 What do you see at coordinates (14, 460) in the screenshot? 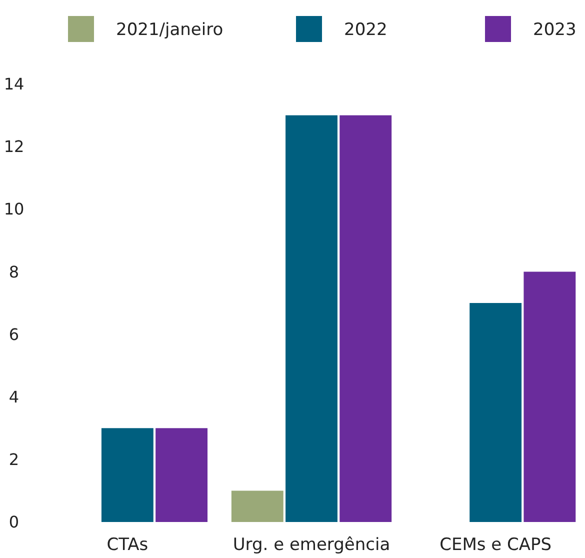
I see `y-tick-label: 2` at bounding box center [14, 460].